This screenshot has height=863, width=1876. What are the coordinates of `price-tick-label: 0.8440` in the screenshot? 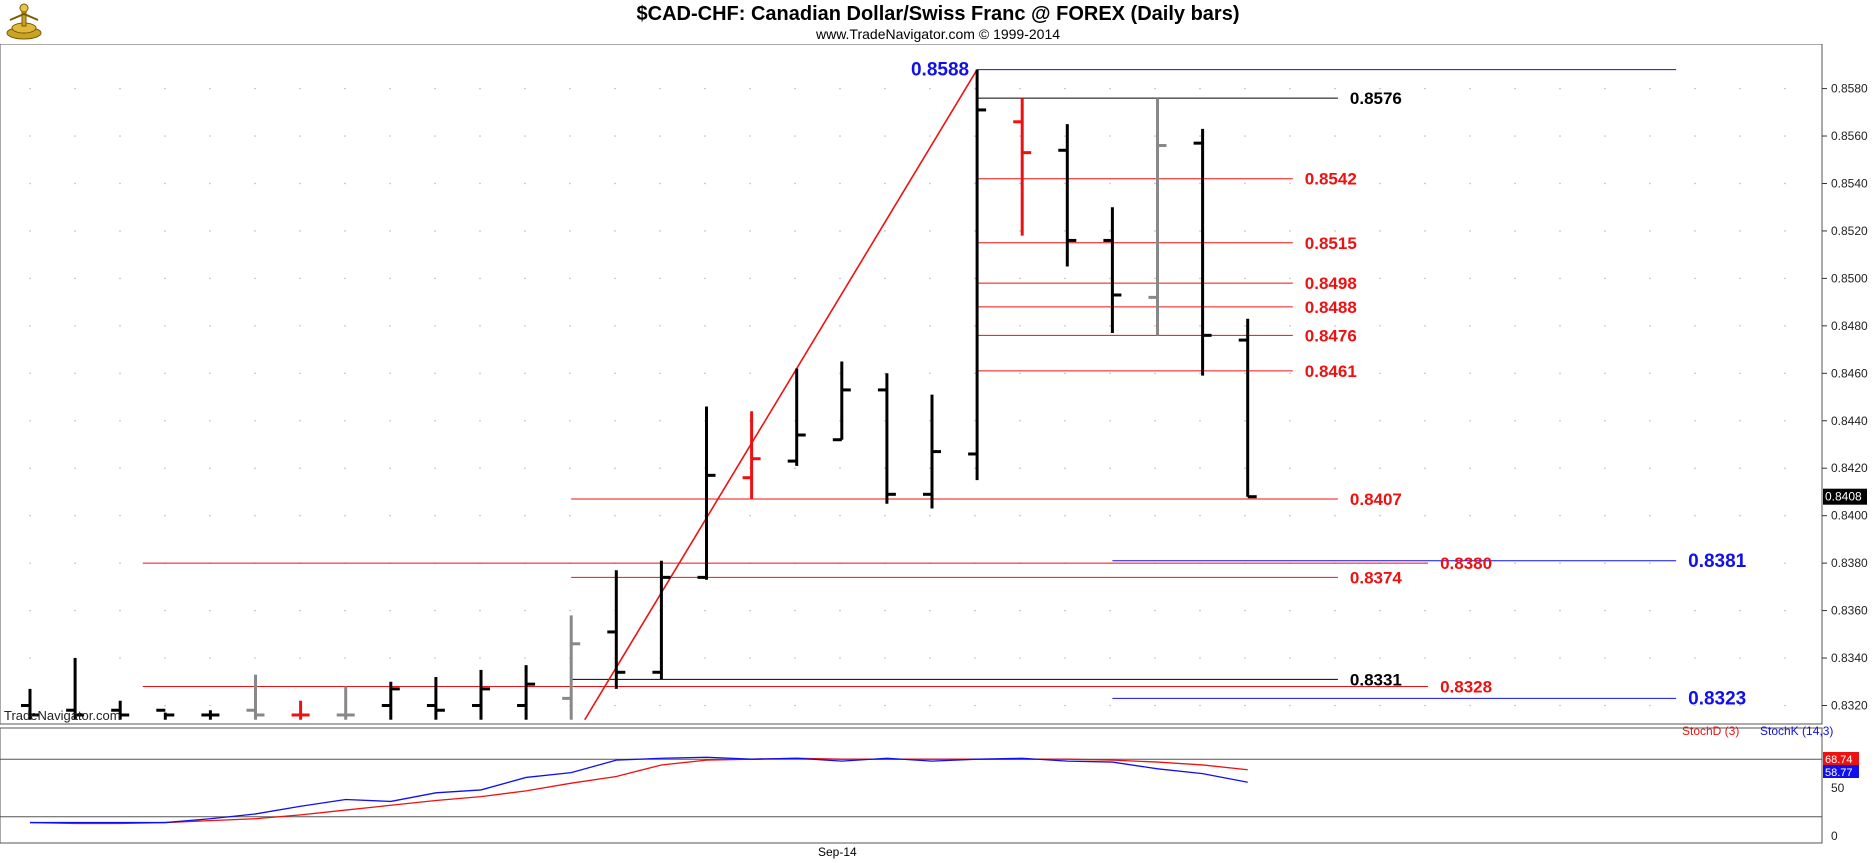 It's located at (1849, 421).